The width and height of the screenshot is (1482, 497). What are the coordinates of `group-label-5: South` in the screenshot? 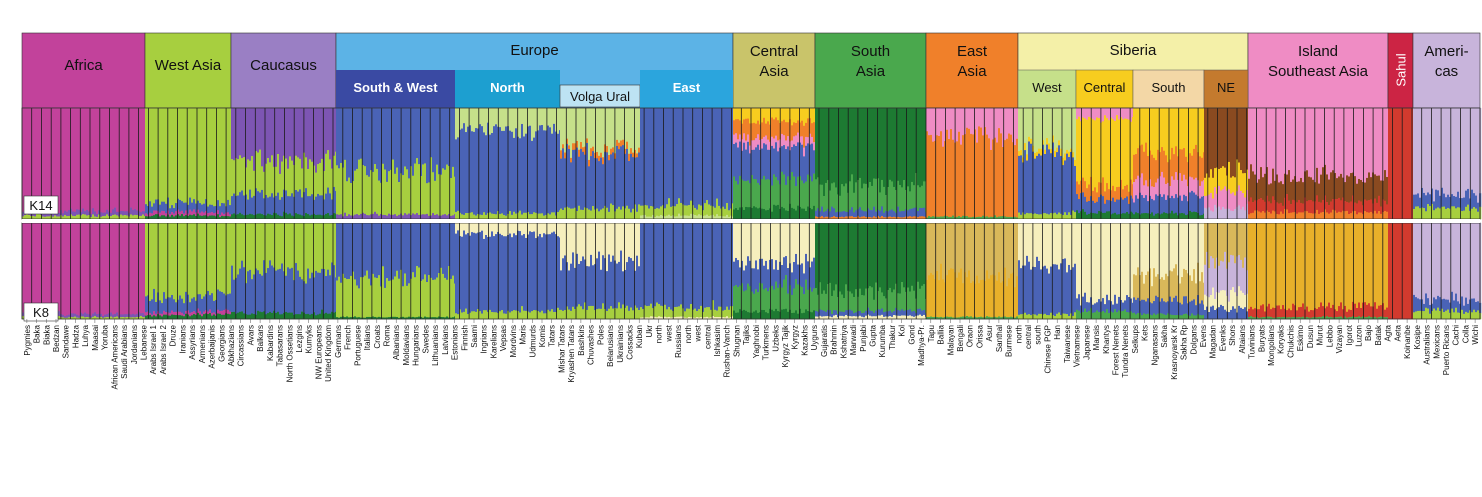 It's located at (870, 51).